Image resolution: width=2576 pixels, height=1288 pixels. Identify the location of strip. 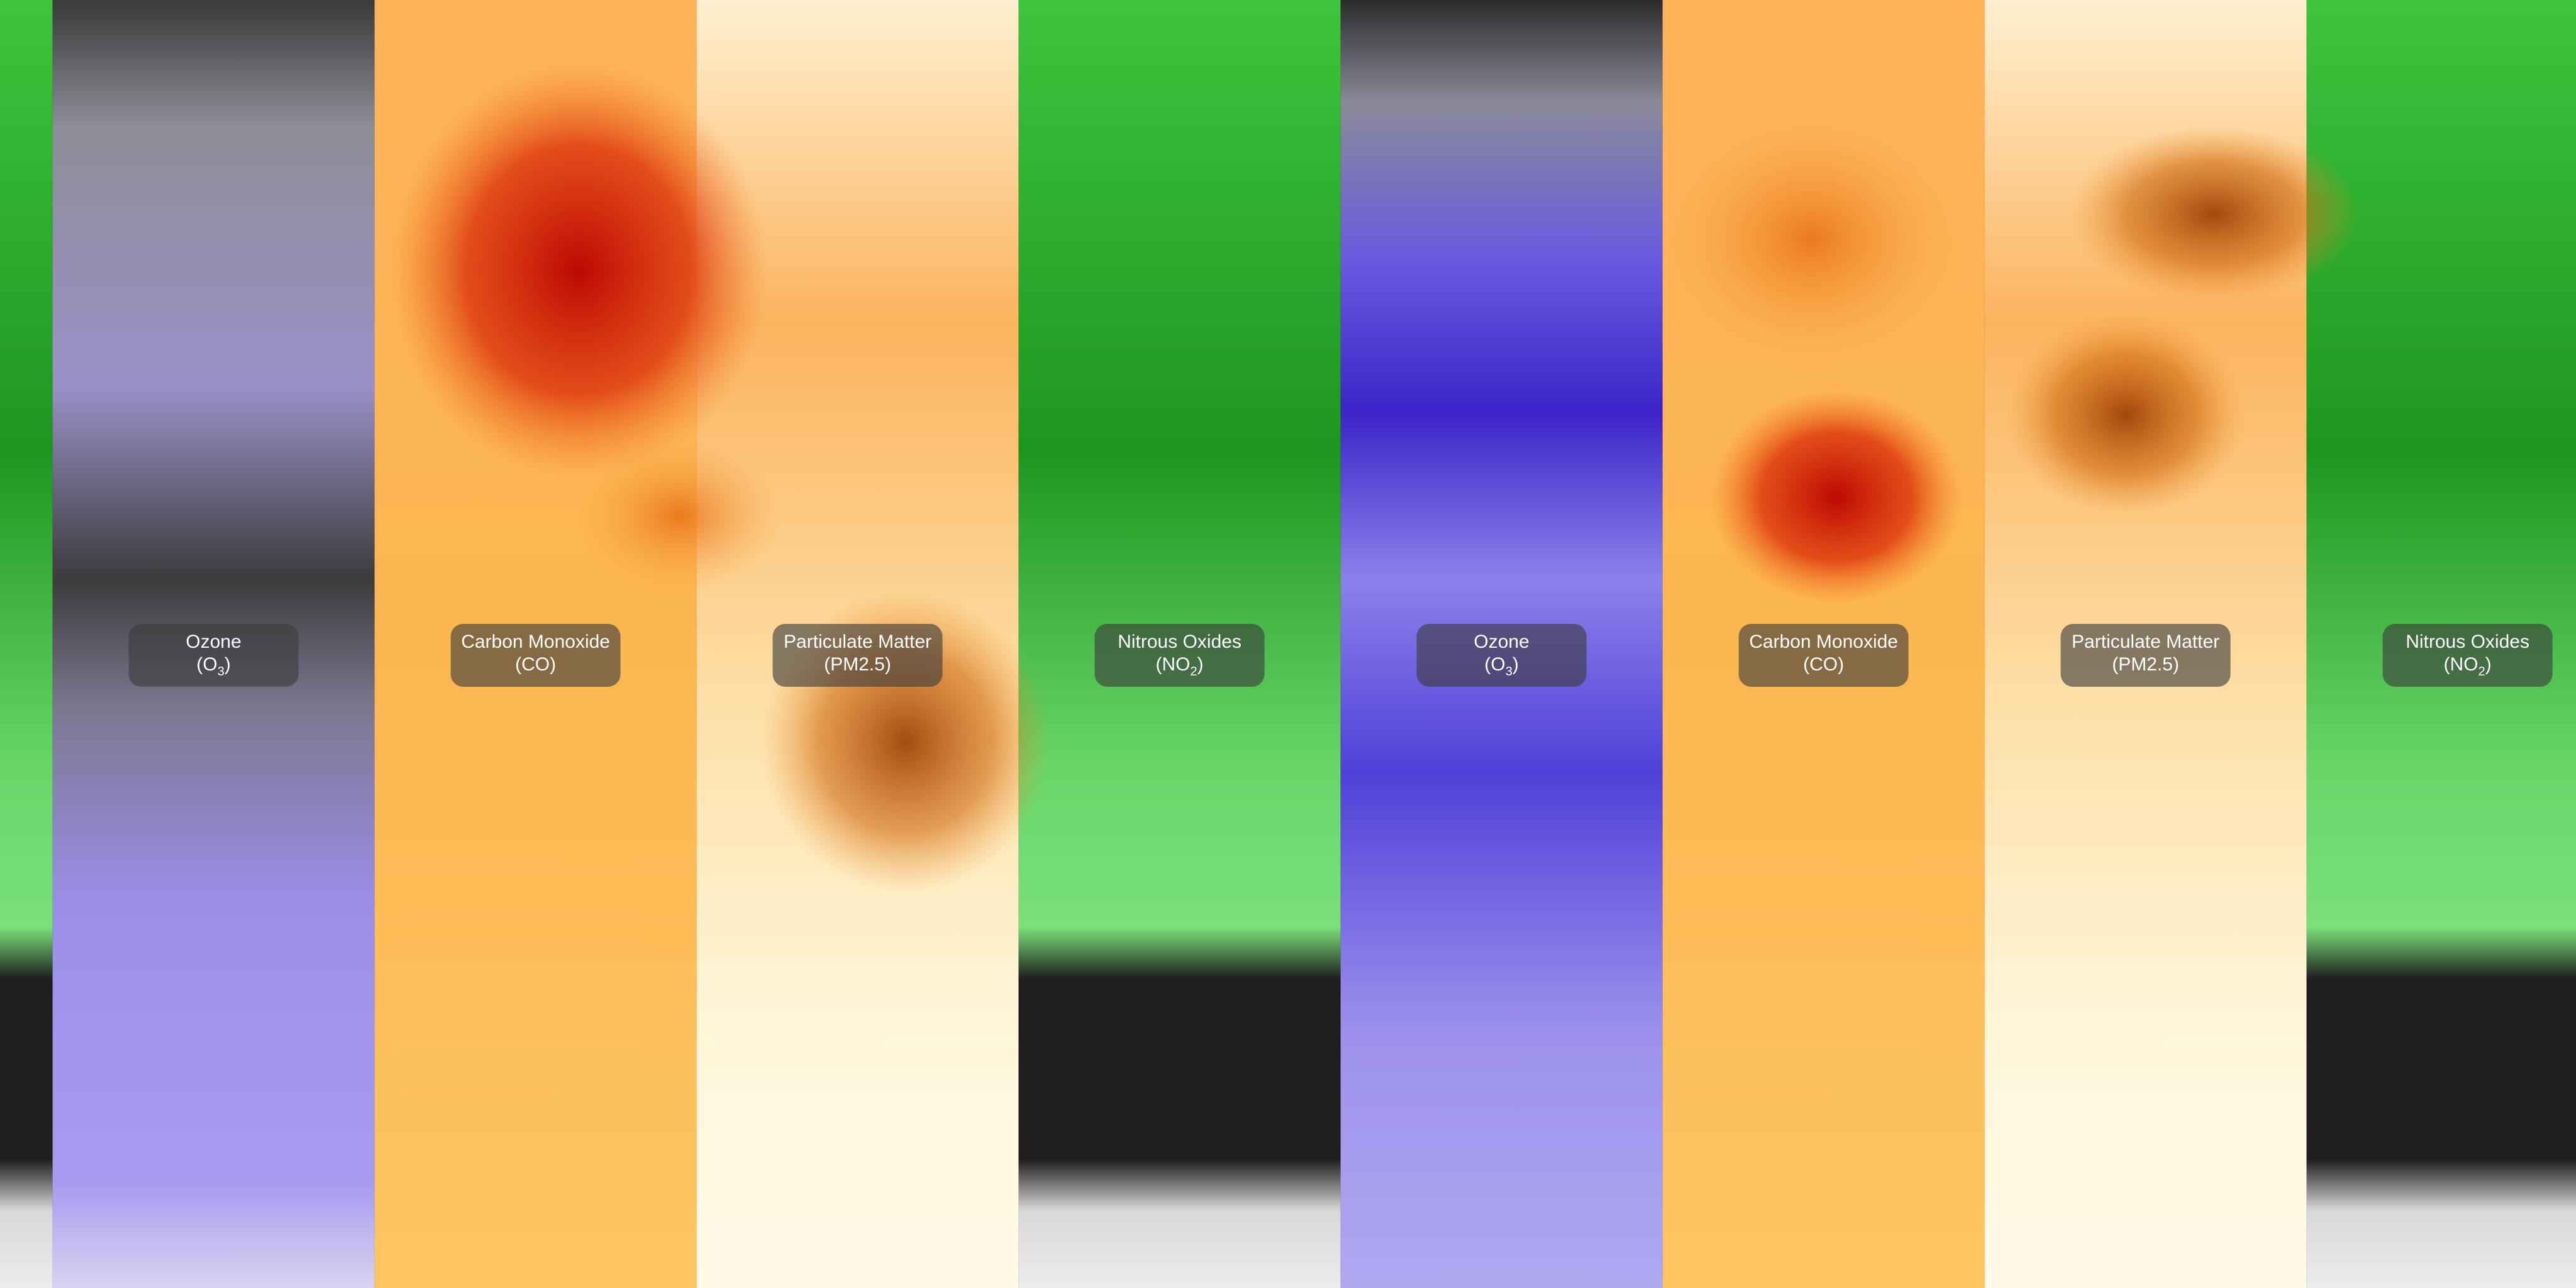
(26, 644).